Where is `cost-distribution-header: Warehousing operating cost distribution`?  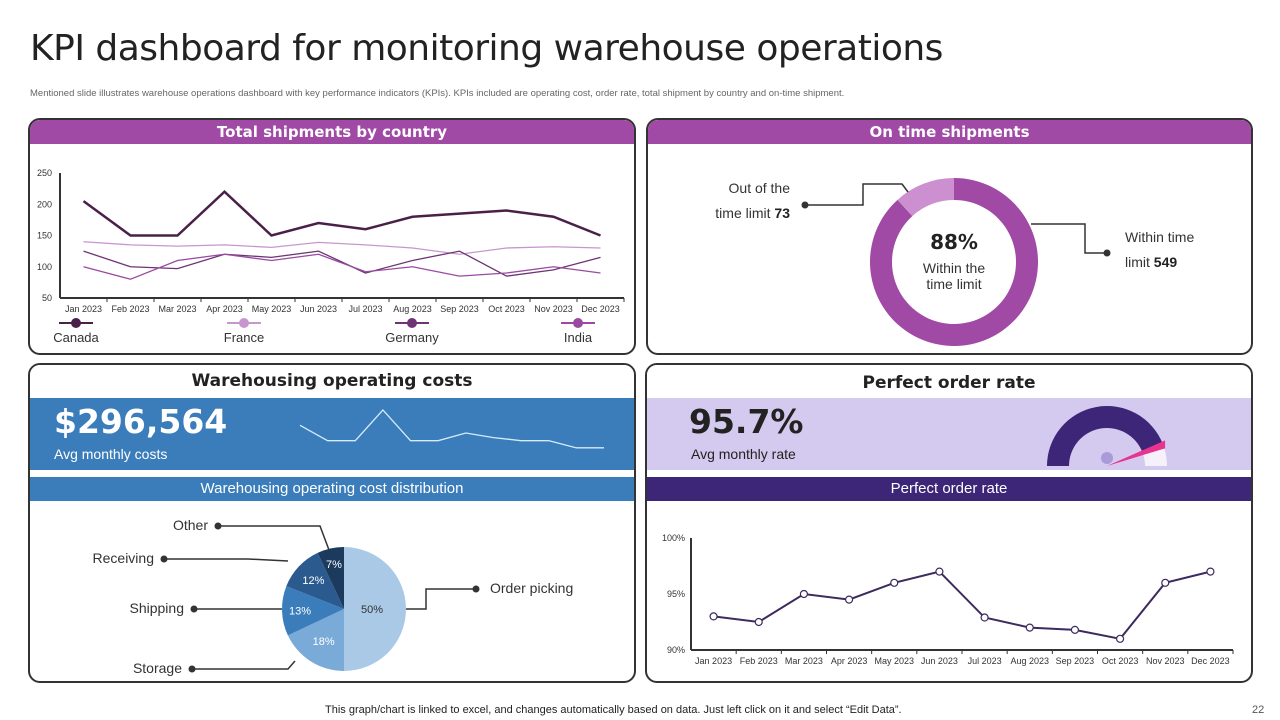 cost-distribution-header: Warehousing operating cost distribution is located at coordinates (332, 489).